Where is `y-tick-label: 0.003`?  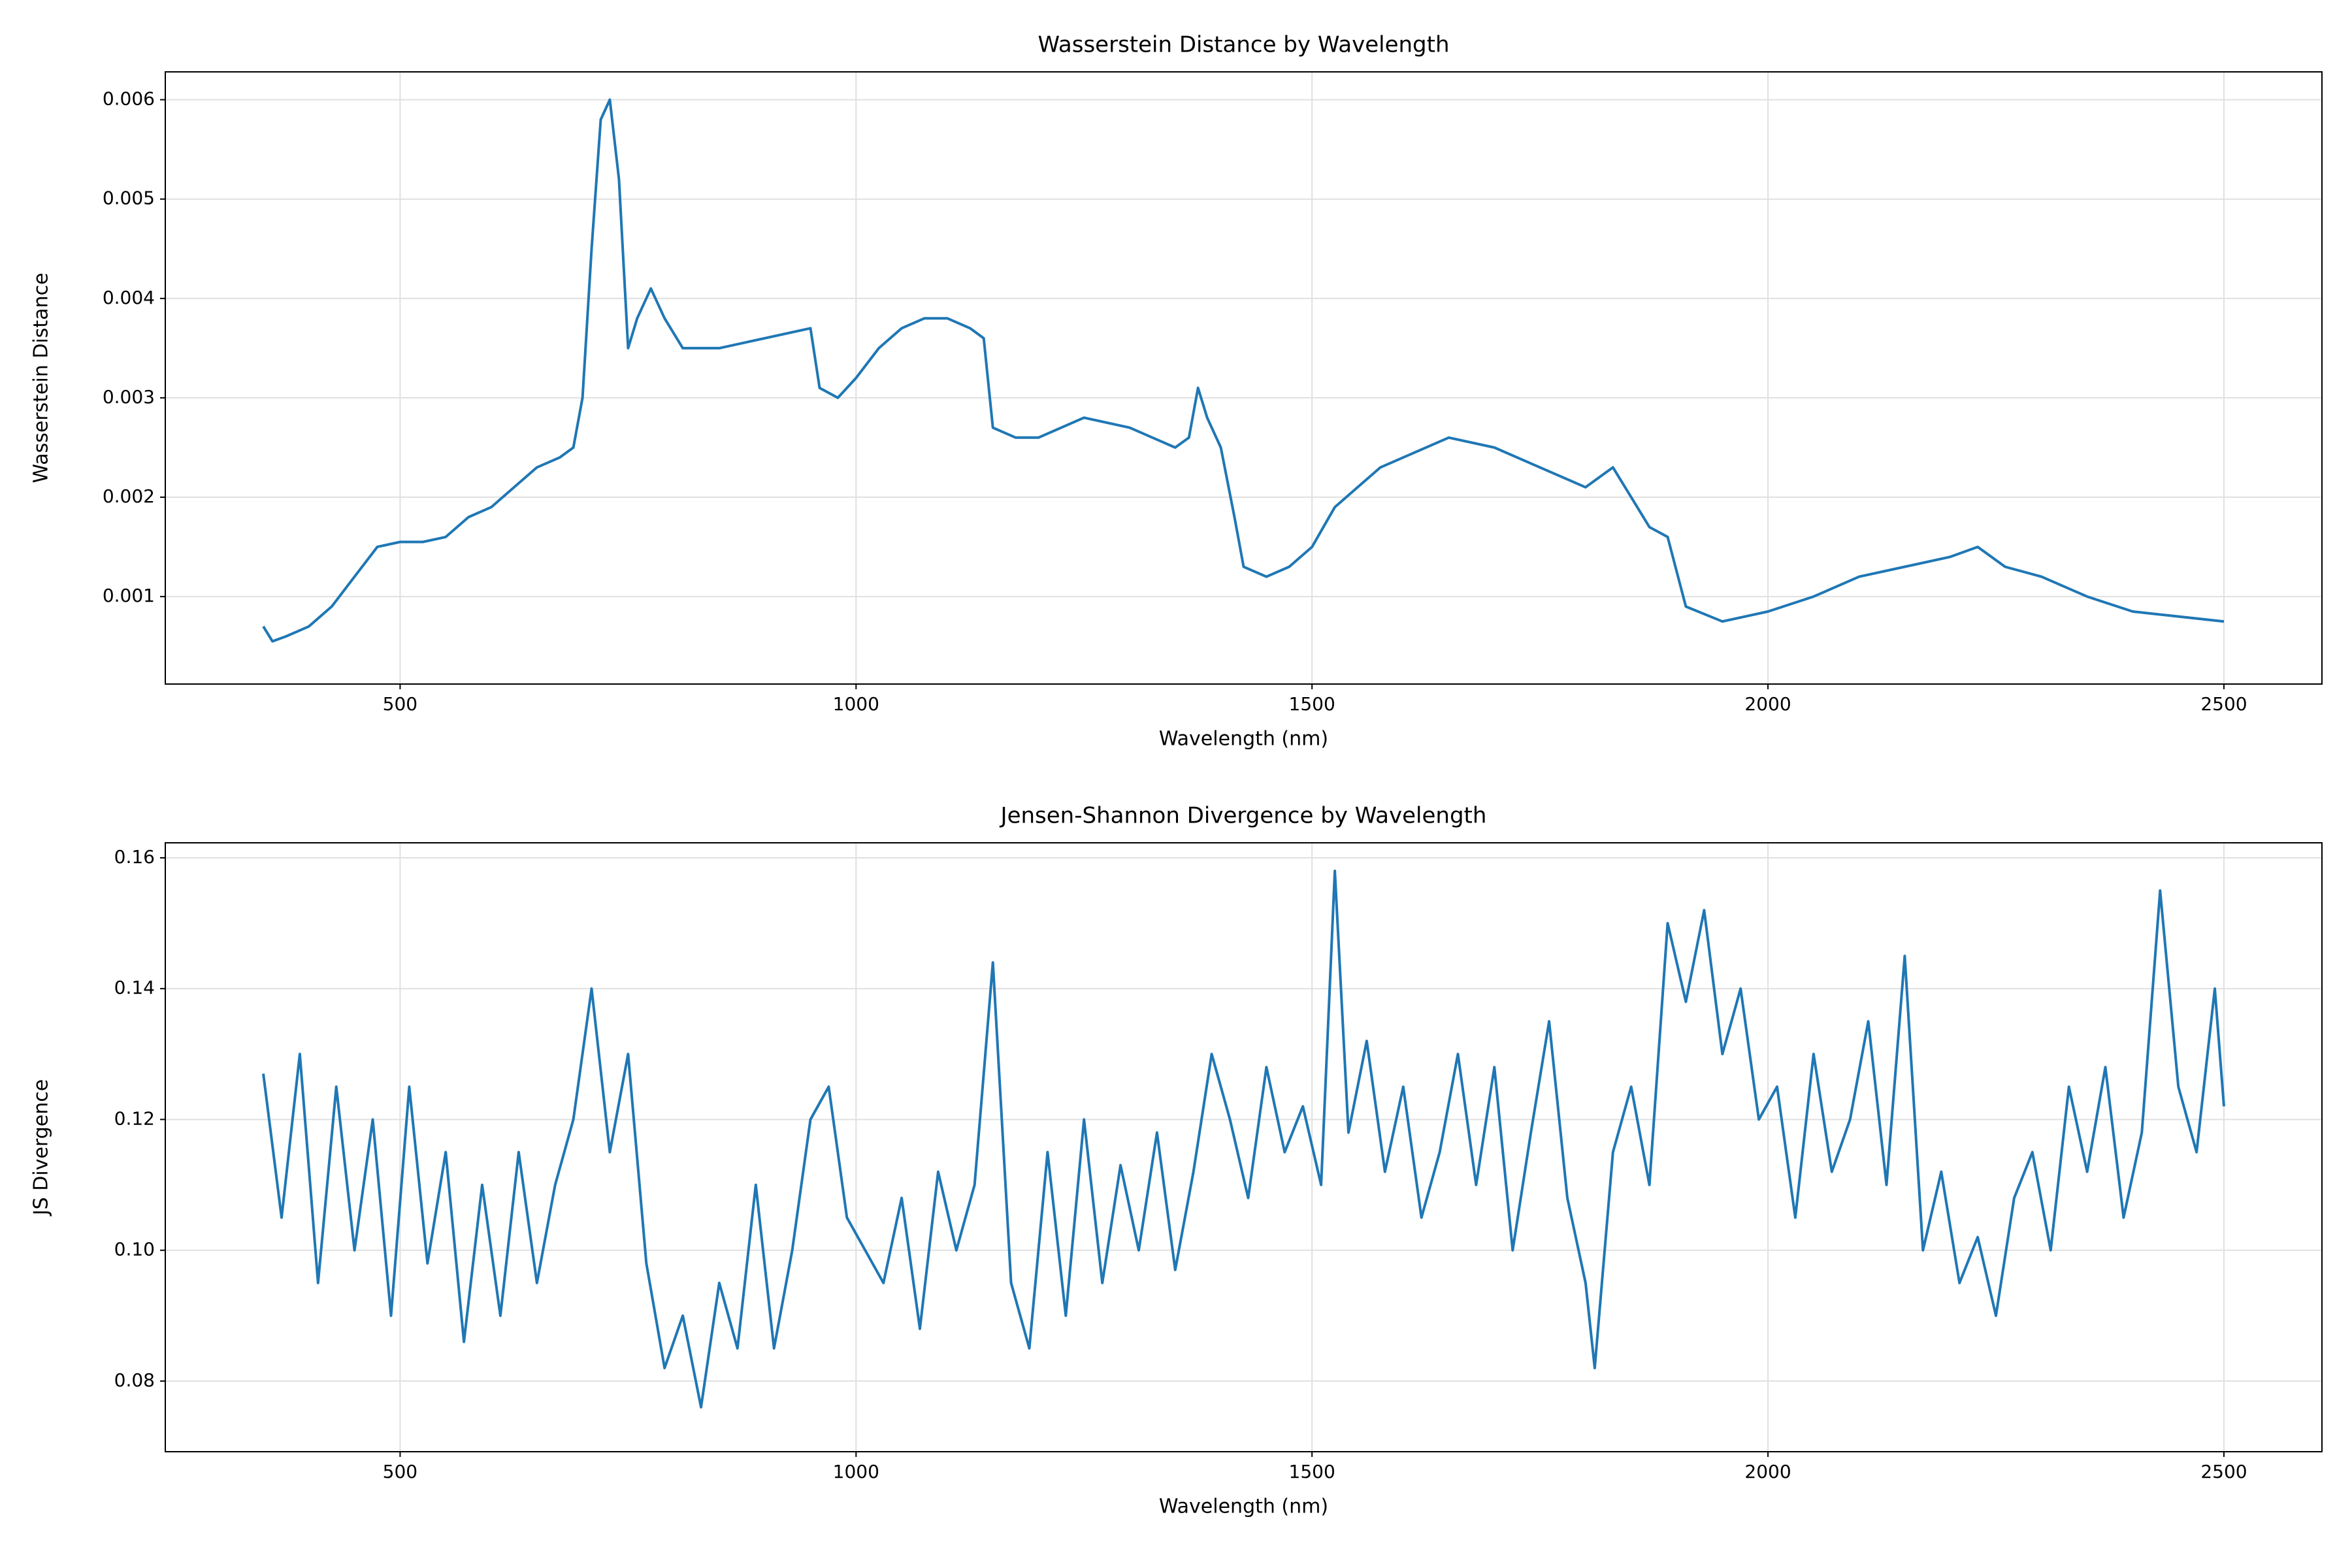
y-tick-label: 0.003 is located at coordinates (129, 397).